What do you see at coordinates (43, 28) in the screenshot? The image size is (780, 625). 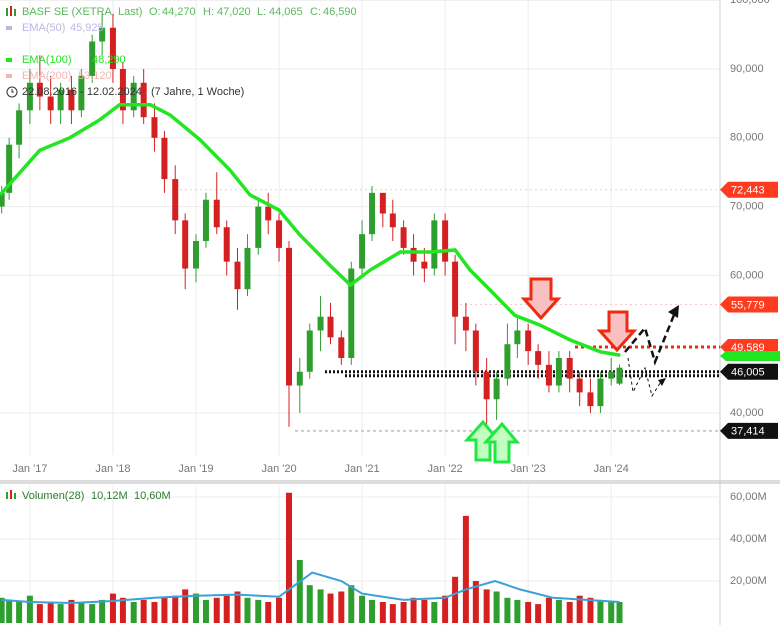 I see `indicator-name: EMA(50)` at bounding box center [43, 28].